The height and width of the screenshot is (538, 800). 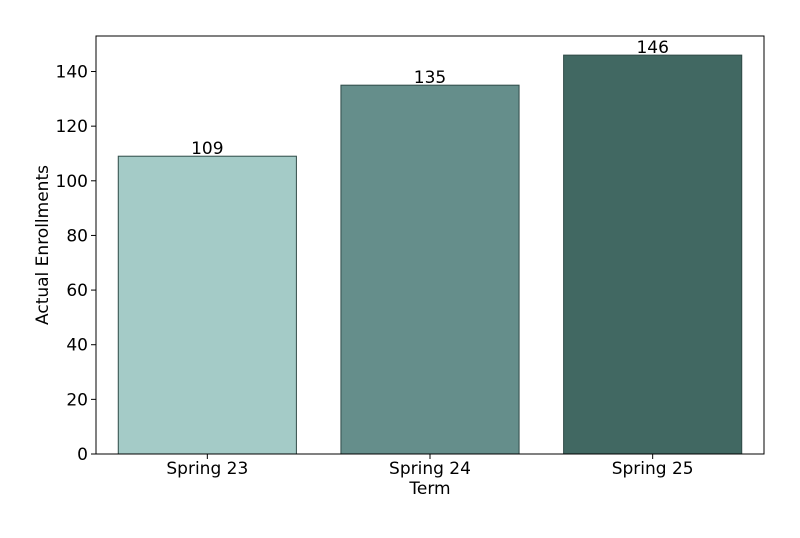 What do you see at coordinates (207, 469) in the screenshot?
I see `x-tick-label: Spring 23` at bounding box center [207, 469].